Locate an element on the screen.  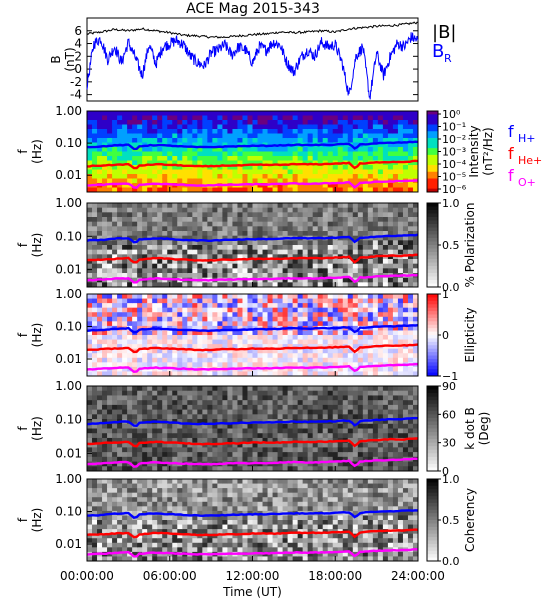
colorbar-label-name: Ellipticity is located at coordinates (470, 335).